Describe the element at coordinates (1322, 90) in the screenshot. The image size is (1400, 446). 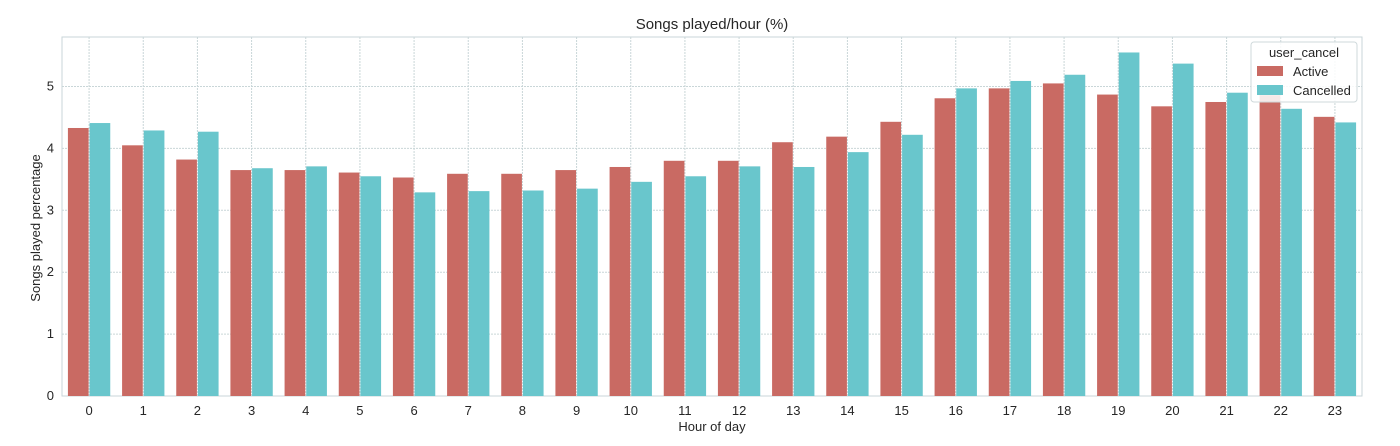
I see `legend-label-cancelled: Cancelled` at that location.